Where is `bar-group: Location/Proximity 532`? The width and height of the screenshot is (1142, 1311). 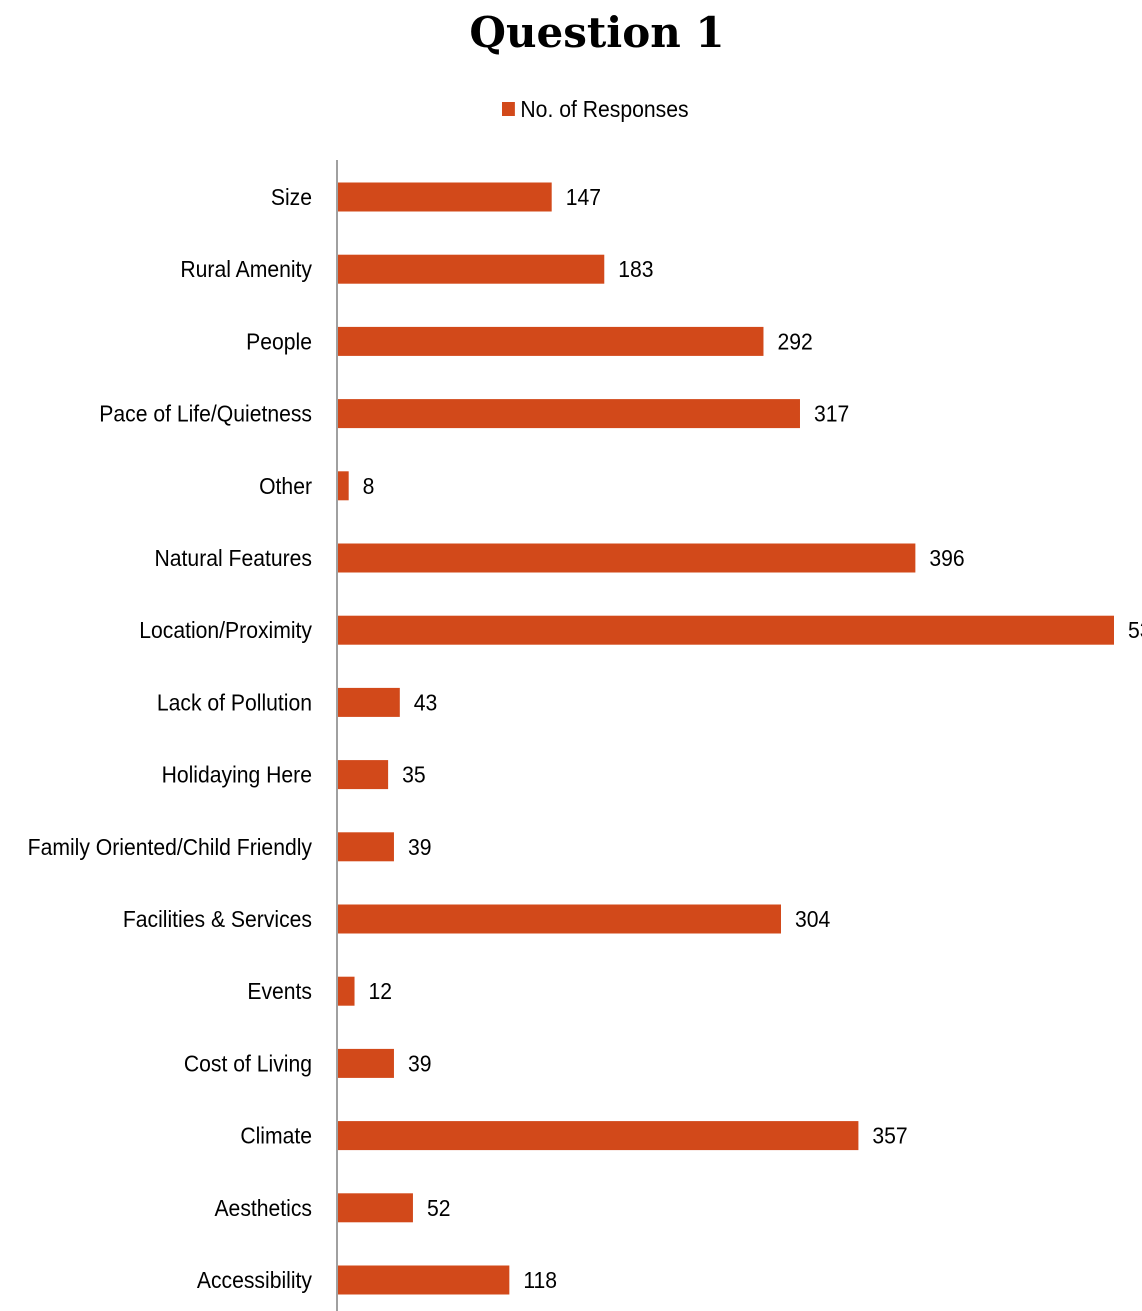 bar-group: Location/Proximity 532 is located at coordinates (640, 630).